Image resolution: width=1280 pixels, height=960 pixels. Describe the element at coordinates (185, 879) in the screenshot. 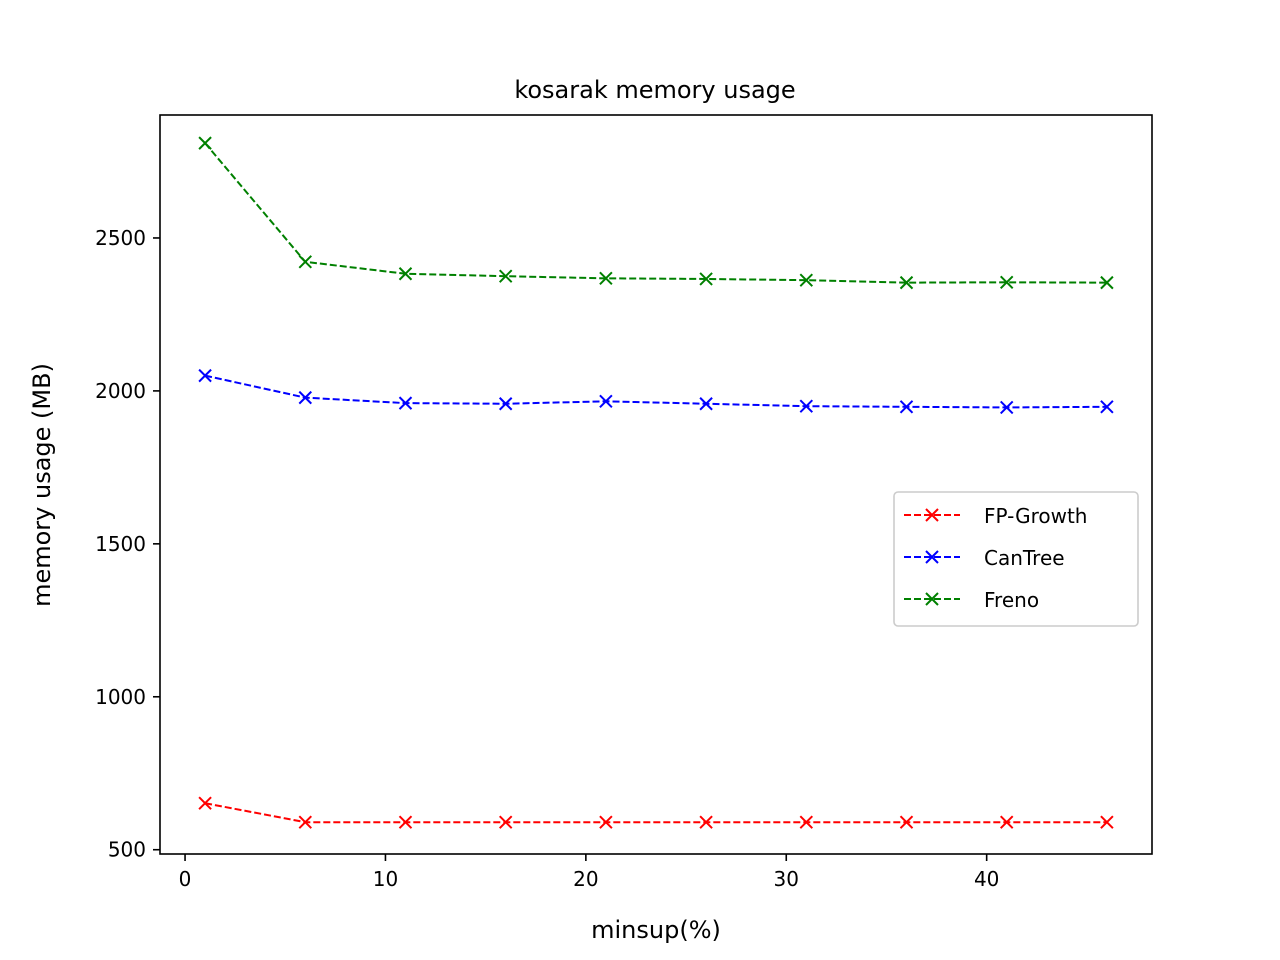

I see `x-tick-label: 0` at that location.